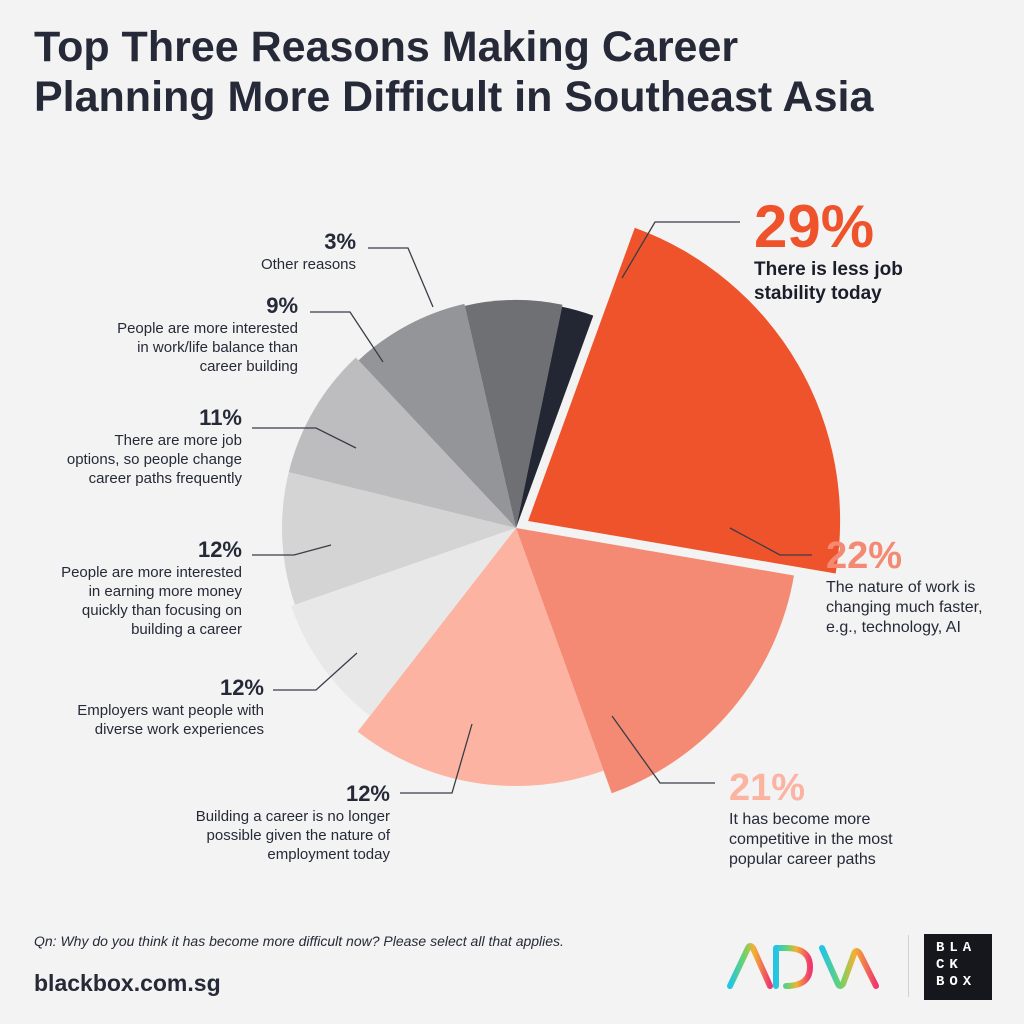  What do you see at coordinates (386, 47) in the screenshot?
I see `title-line-1: Top Three Reasons Making Career` at bounding box center [386, 47].